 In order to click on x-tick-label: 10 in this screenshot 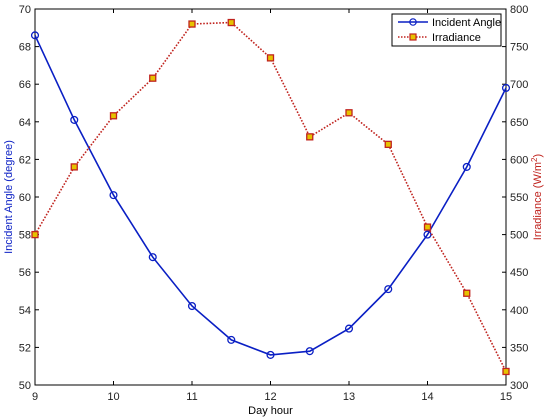, I will do `click(113, 397)`.